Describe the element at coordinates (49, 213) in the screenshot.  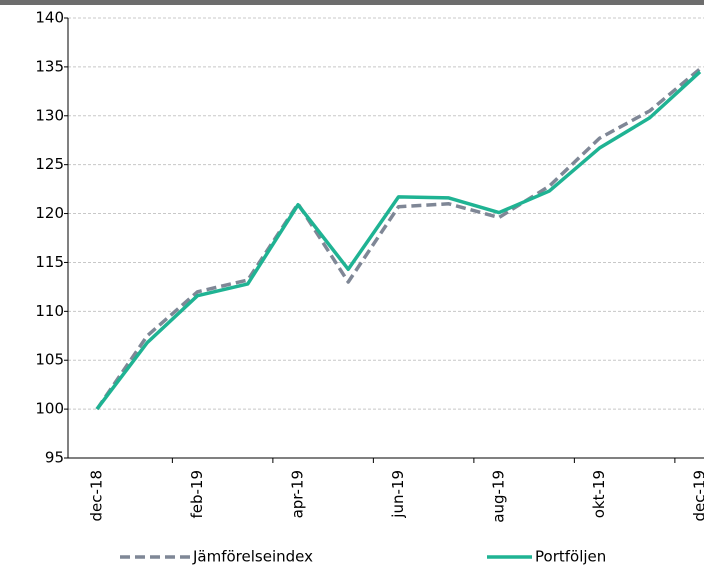
I see `y-tick-label: 120` at that location.